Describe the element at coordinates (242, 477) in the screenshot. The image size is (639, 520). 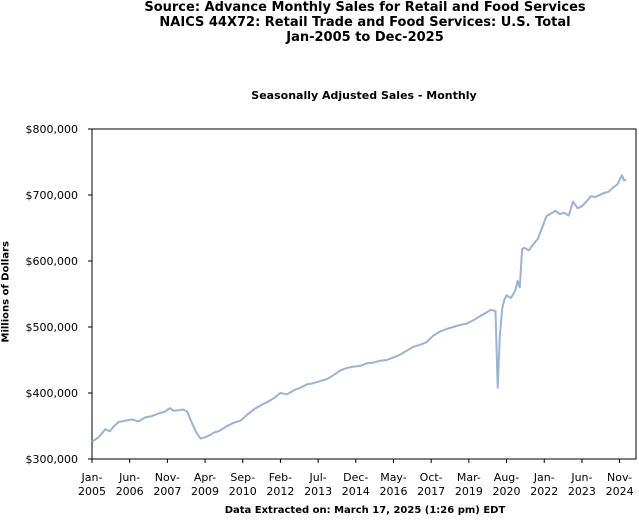
I see `x-tick-month: Sep-` at that location.